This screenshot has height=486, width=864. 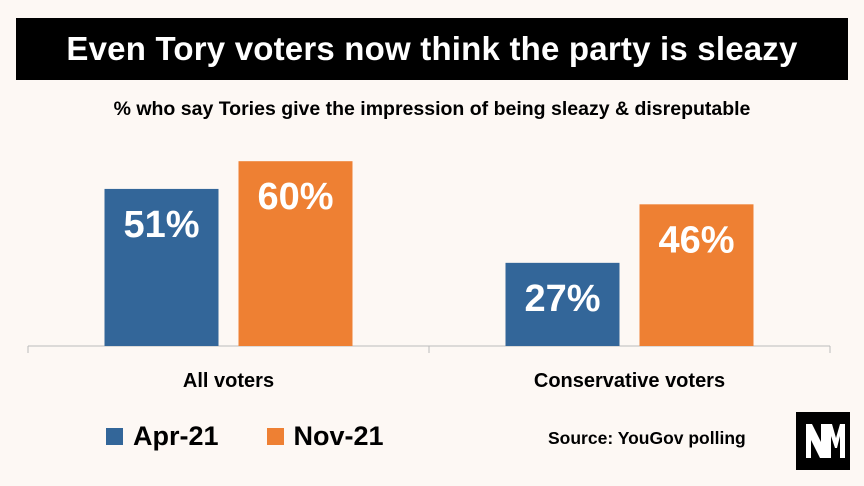 I want to click on legend-swatch-nov, so click(x=275, y=436).